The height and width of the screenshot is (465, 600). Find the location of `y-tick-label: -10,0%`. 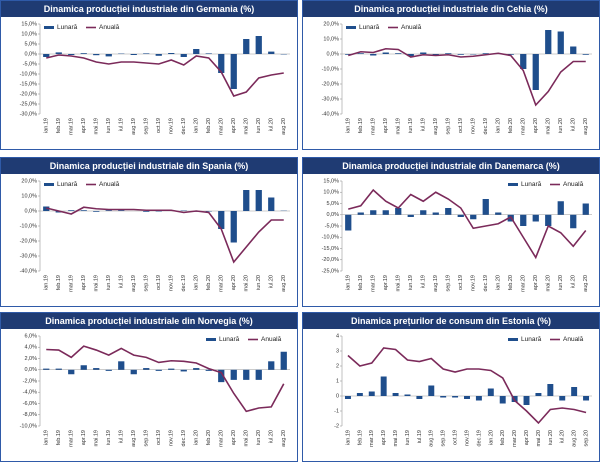

y-tick-label: -10,0% is located at coordinates (331, 238).